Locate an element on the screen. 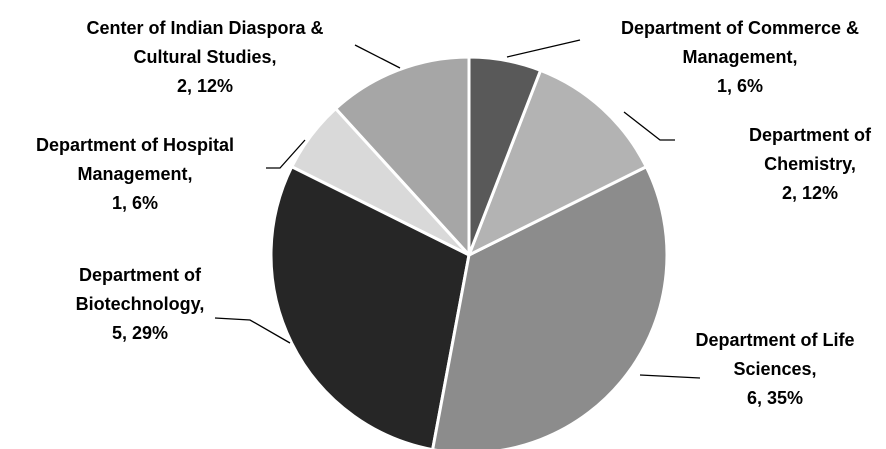  value-label: 5, 29% is located at coordinates (140, 333).